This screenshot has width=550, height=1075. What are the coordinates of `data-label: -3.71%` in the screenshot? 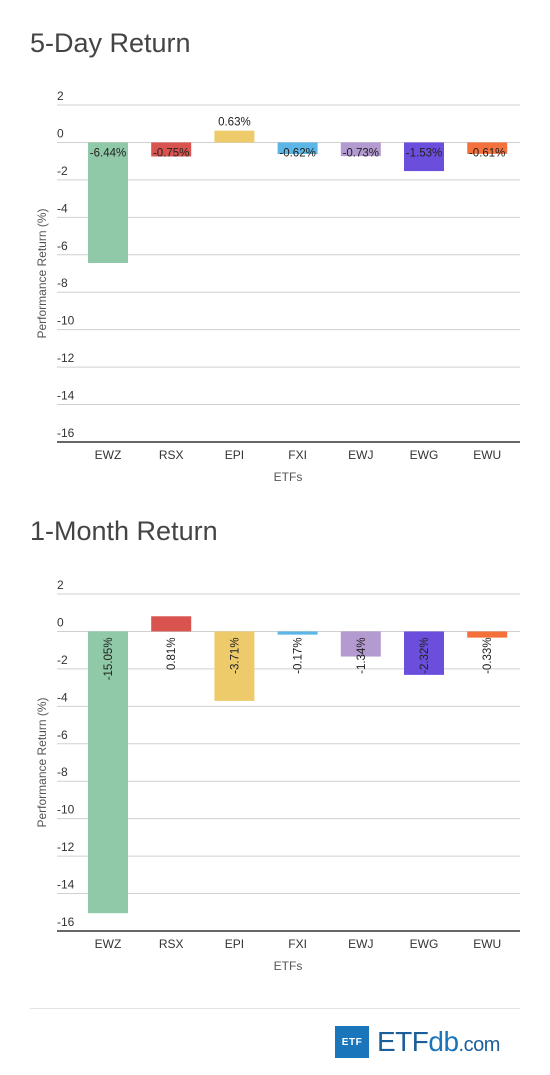 It's located at (235, 655).